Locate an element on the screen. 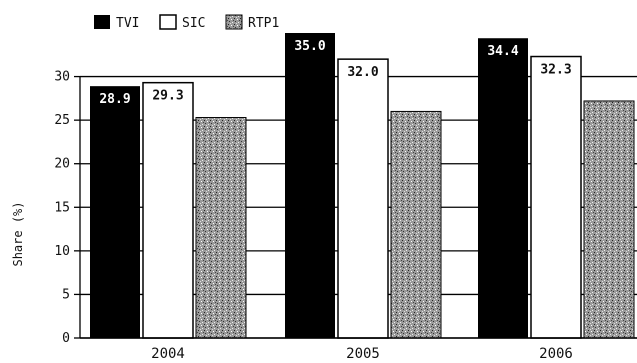 The image size is (637, 363). bar-tvi-2004 is located at coordinates (115, 212).